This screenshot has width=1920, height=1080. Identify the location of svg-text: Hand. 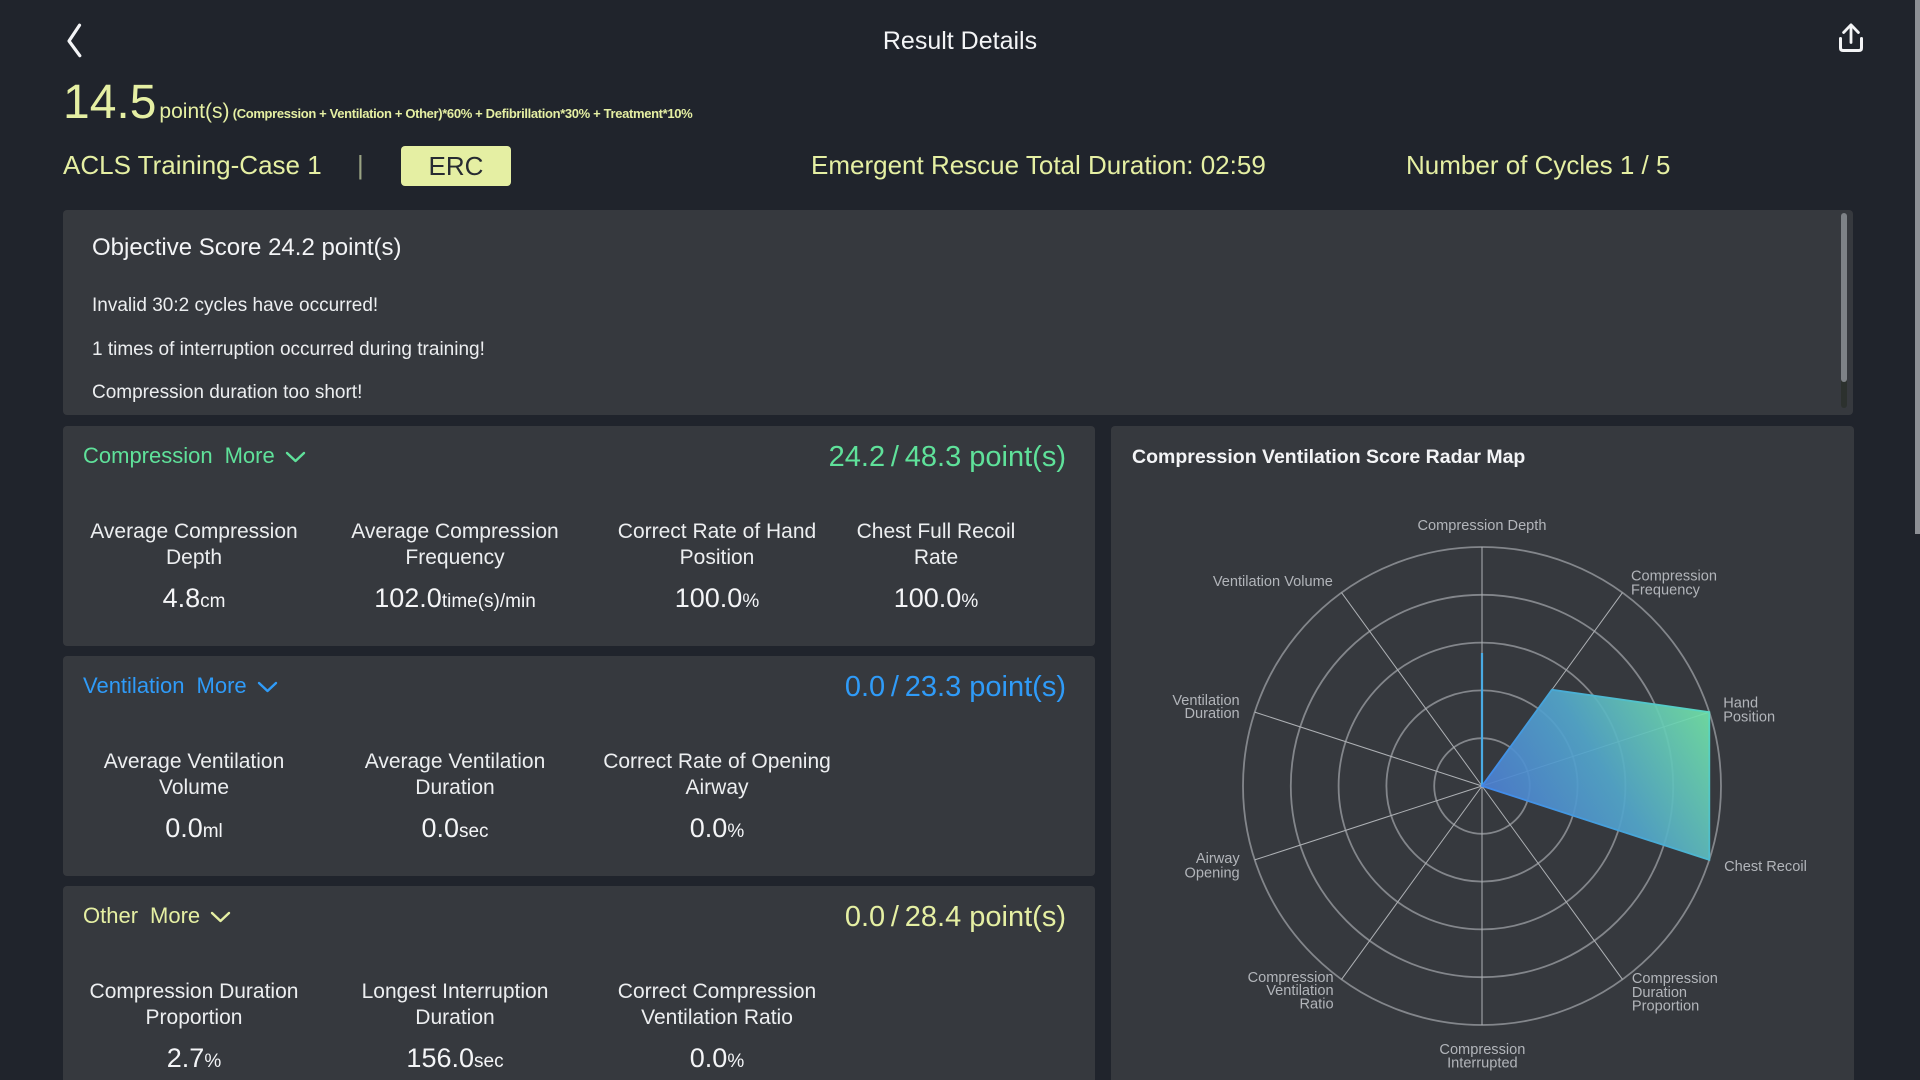
(1740, 703).